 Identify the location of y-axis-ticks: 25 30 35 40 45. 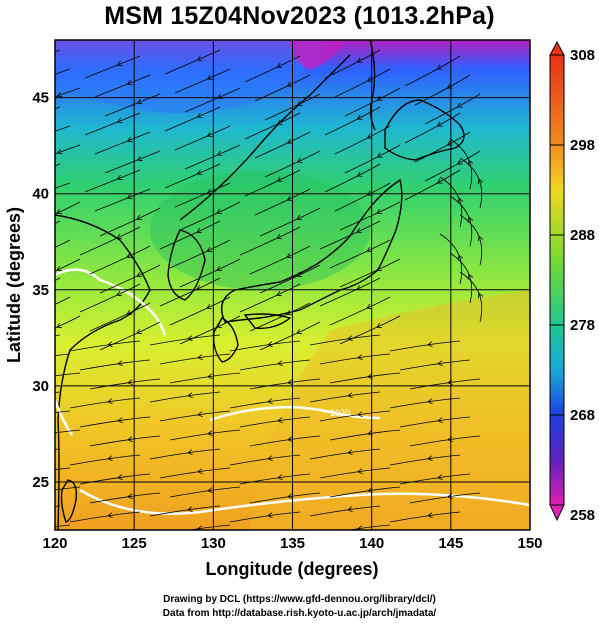
(40, 290).